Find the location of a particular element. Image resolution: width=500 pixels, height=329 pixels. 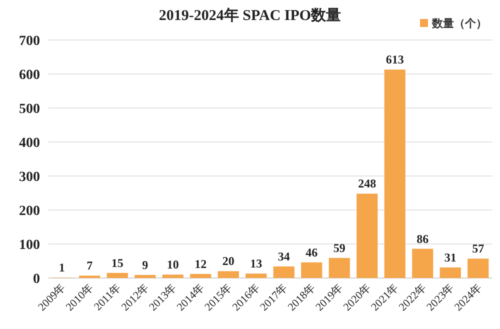

data-label: 46 is located at coordinates (312, 252).